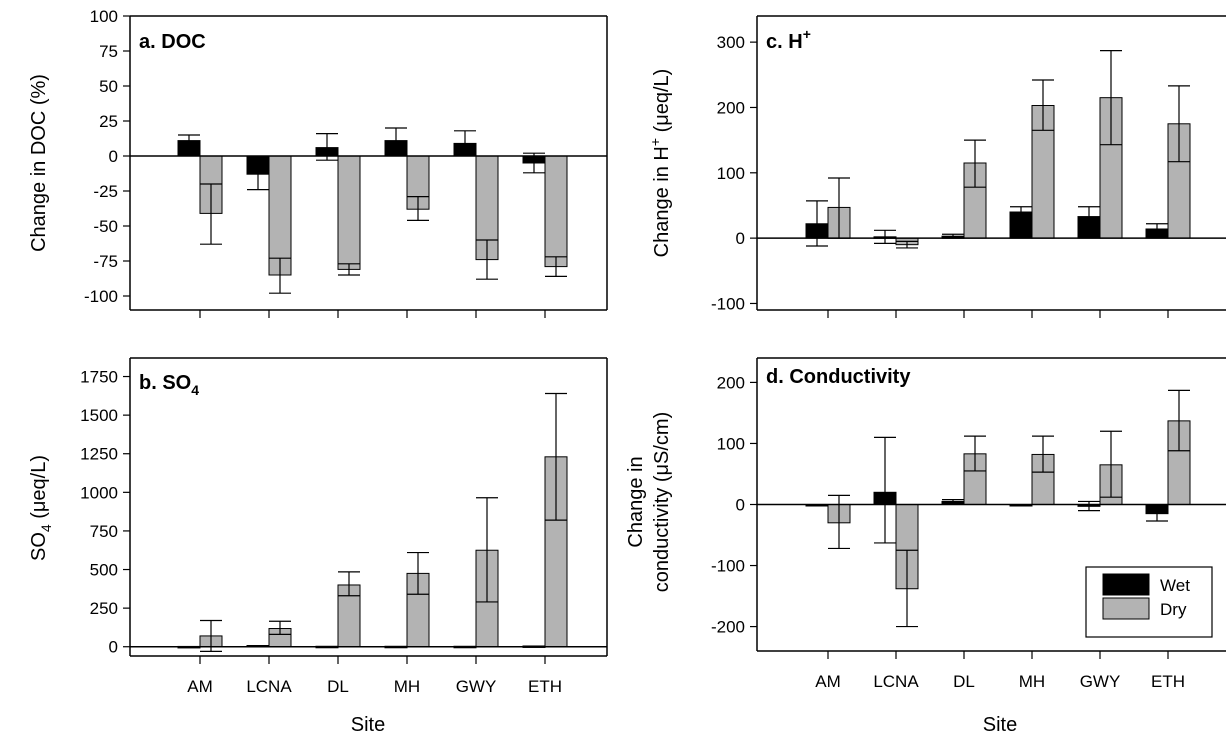 The height and width of the screenshot is (733, 1226). I want to click on panel-a-title: a. DOC, so click(172, 42).